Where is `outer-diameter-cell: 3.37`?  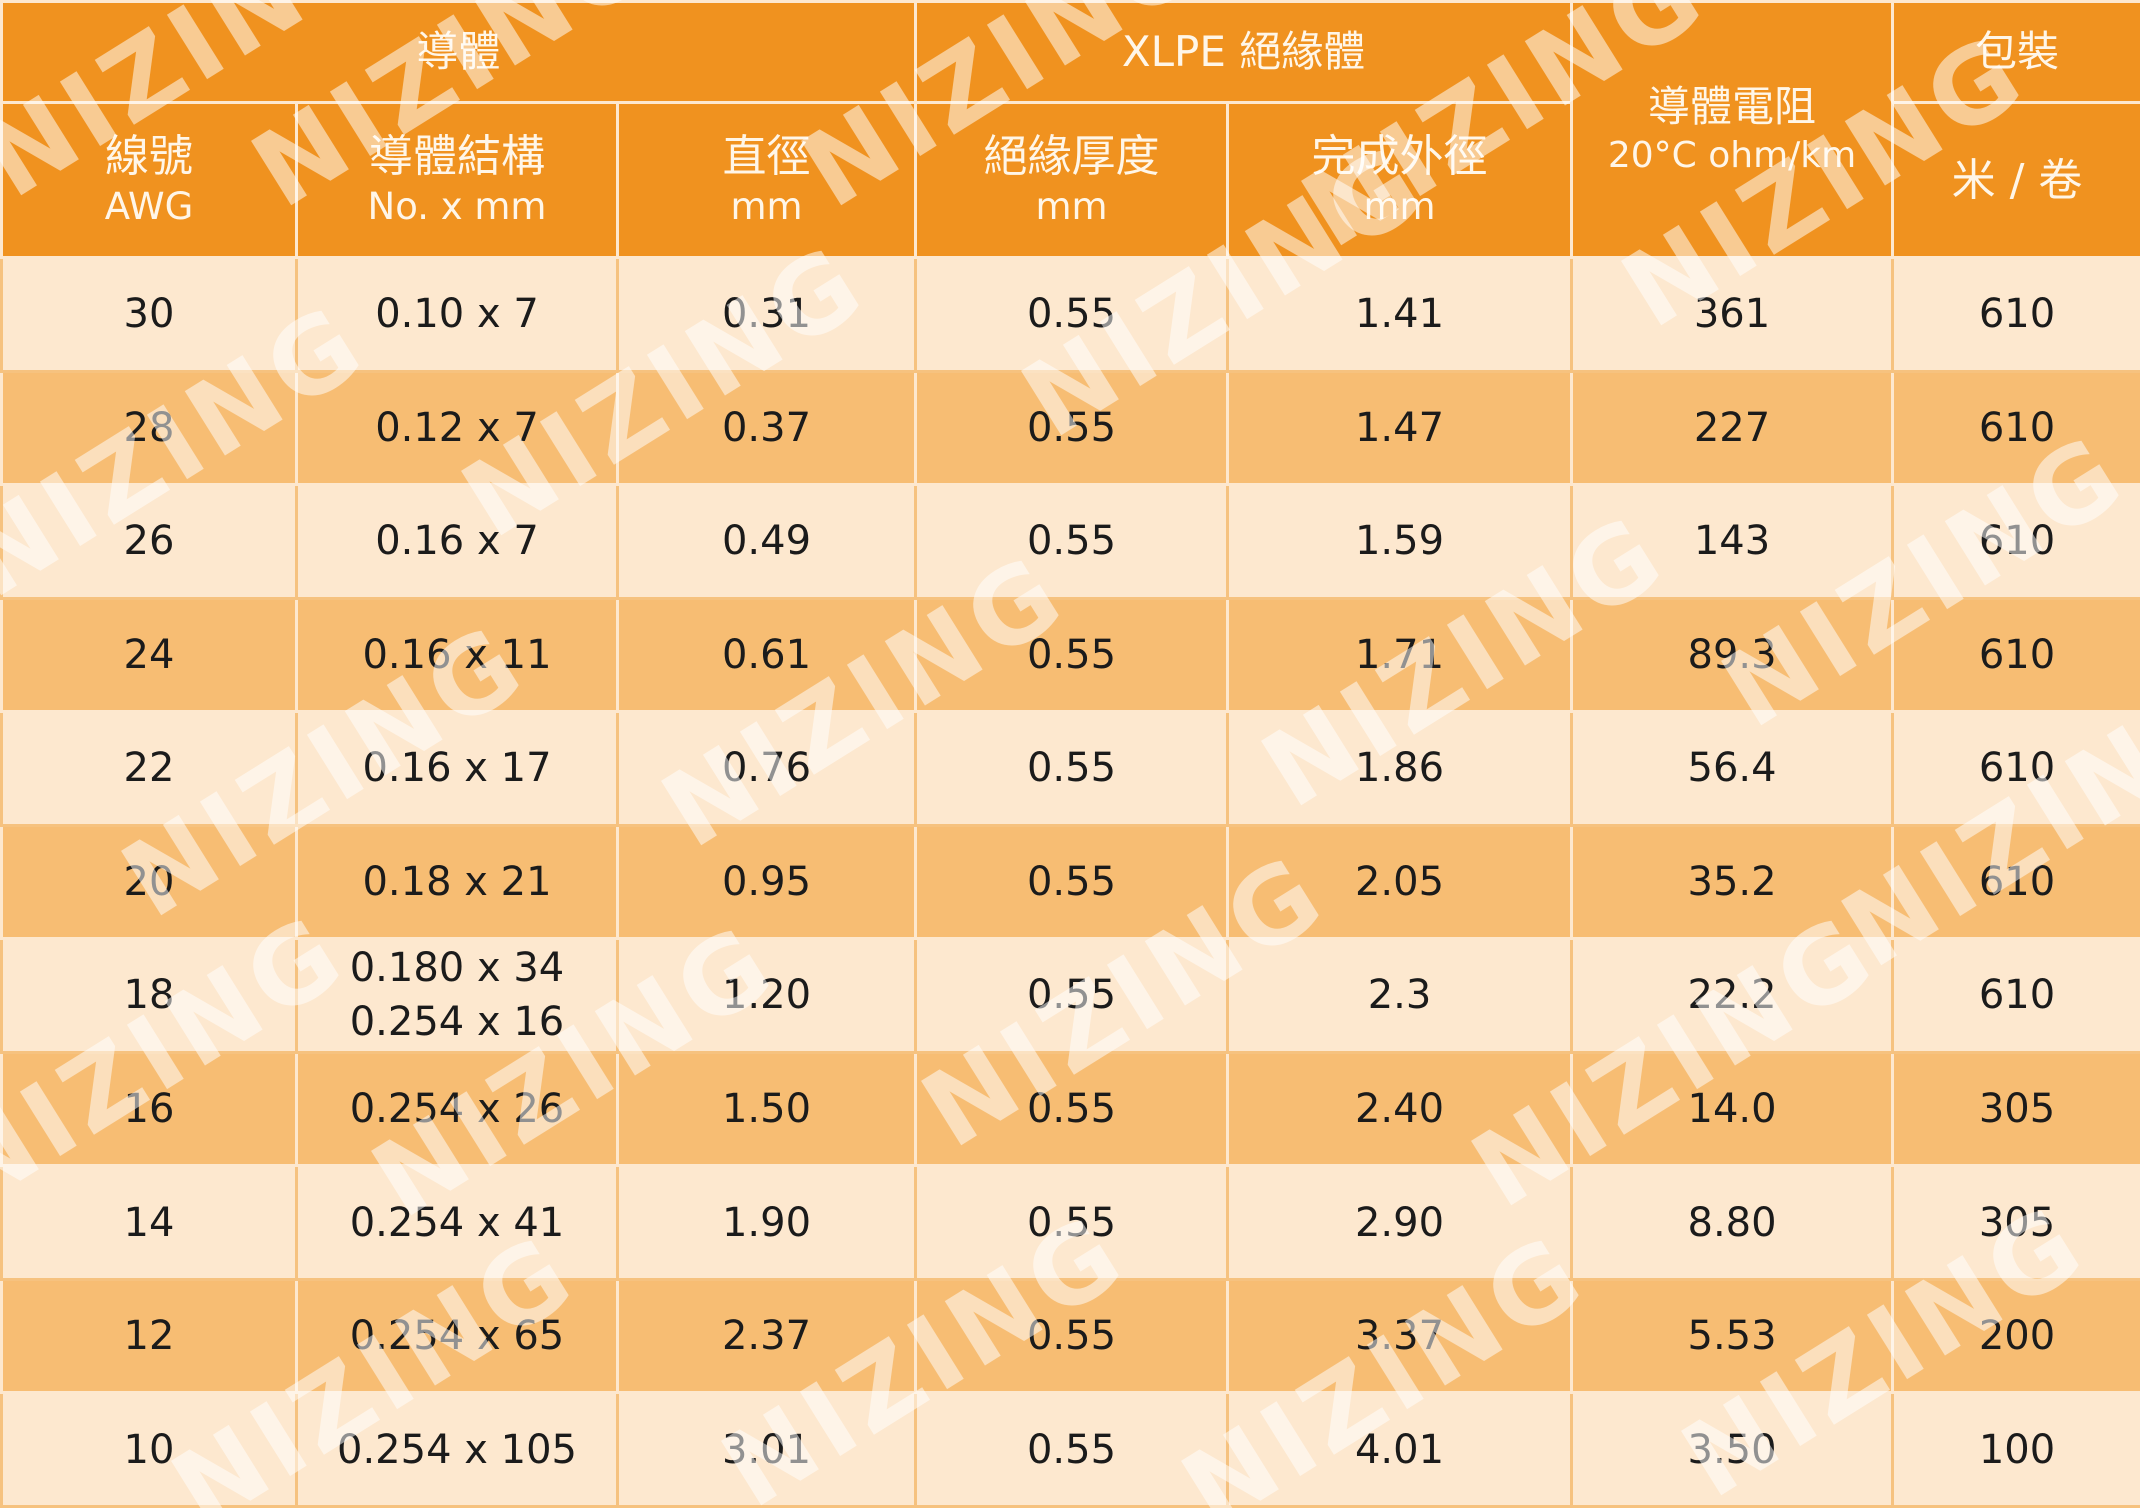
outer-diameter-cell: 3.37 is located at coordinates (1400, 1336).